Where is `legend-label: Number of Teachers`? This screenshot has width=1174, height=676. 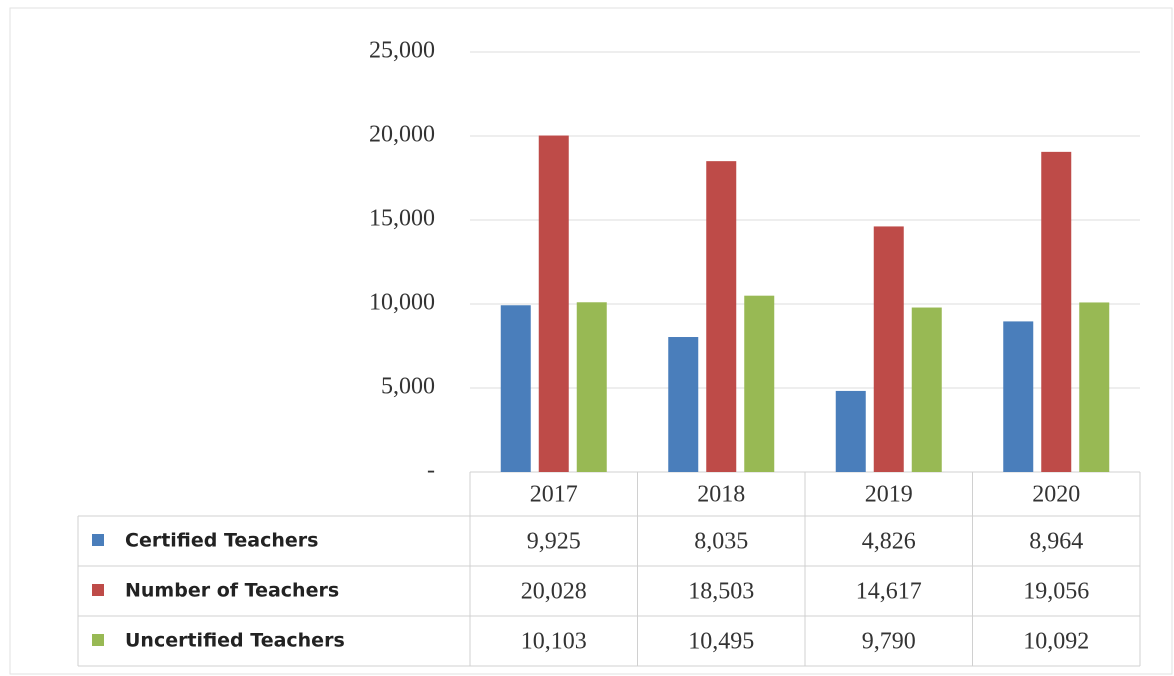
legend-label: Number of Teachers is located at coordinates (232, 591).